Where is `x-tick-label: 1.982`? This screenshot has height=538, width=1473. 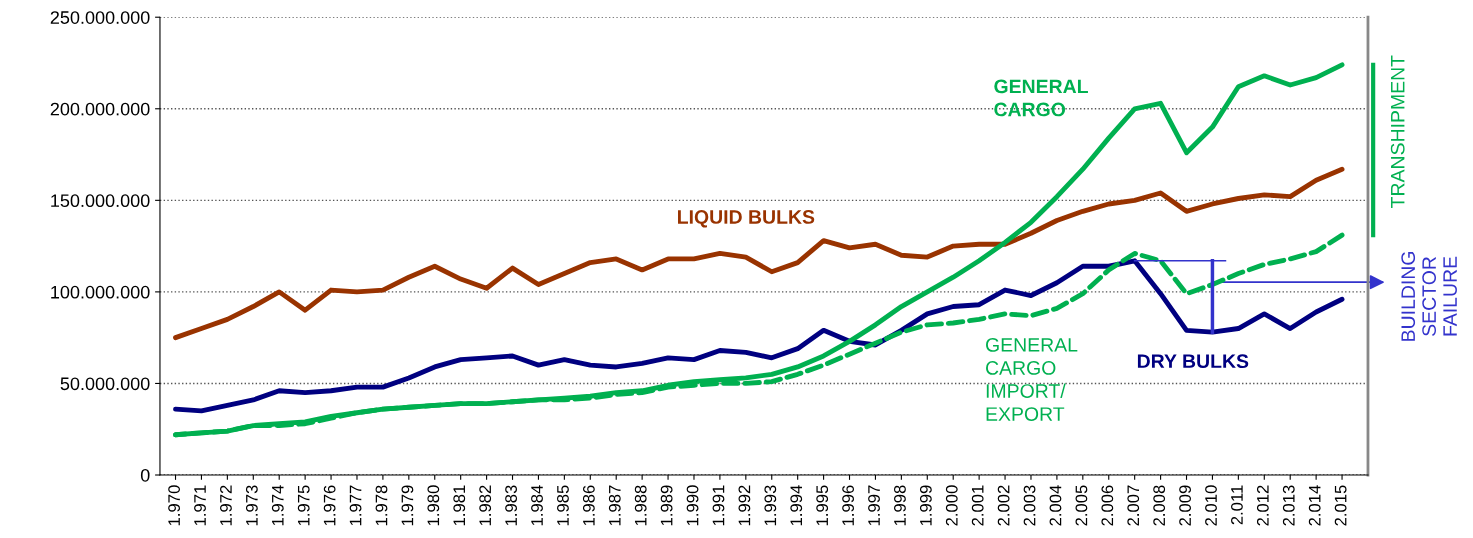
x-tick-label: 1.982 is located at coordinates (485, 505).